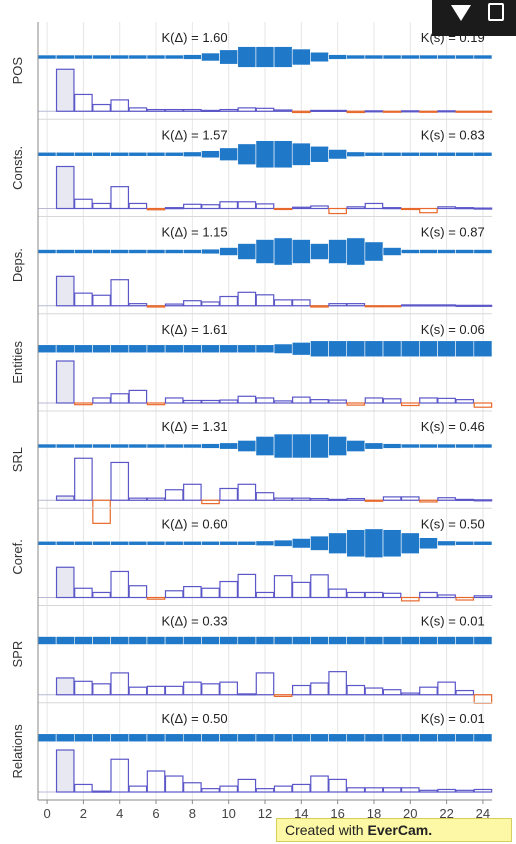  I want to click on panel-label: Entities, so click(17, 362).